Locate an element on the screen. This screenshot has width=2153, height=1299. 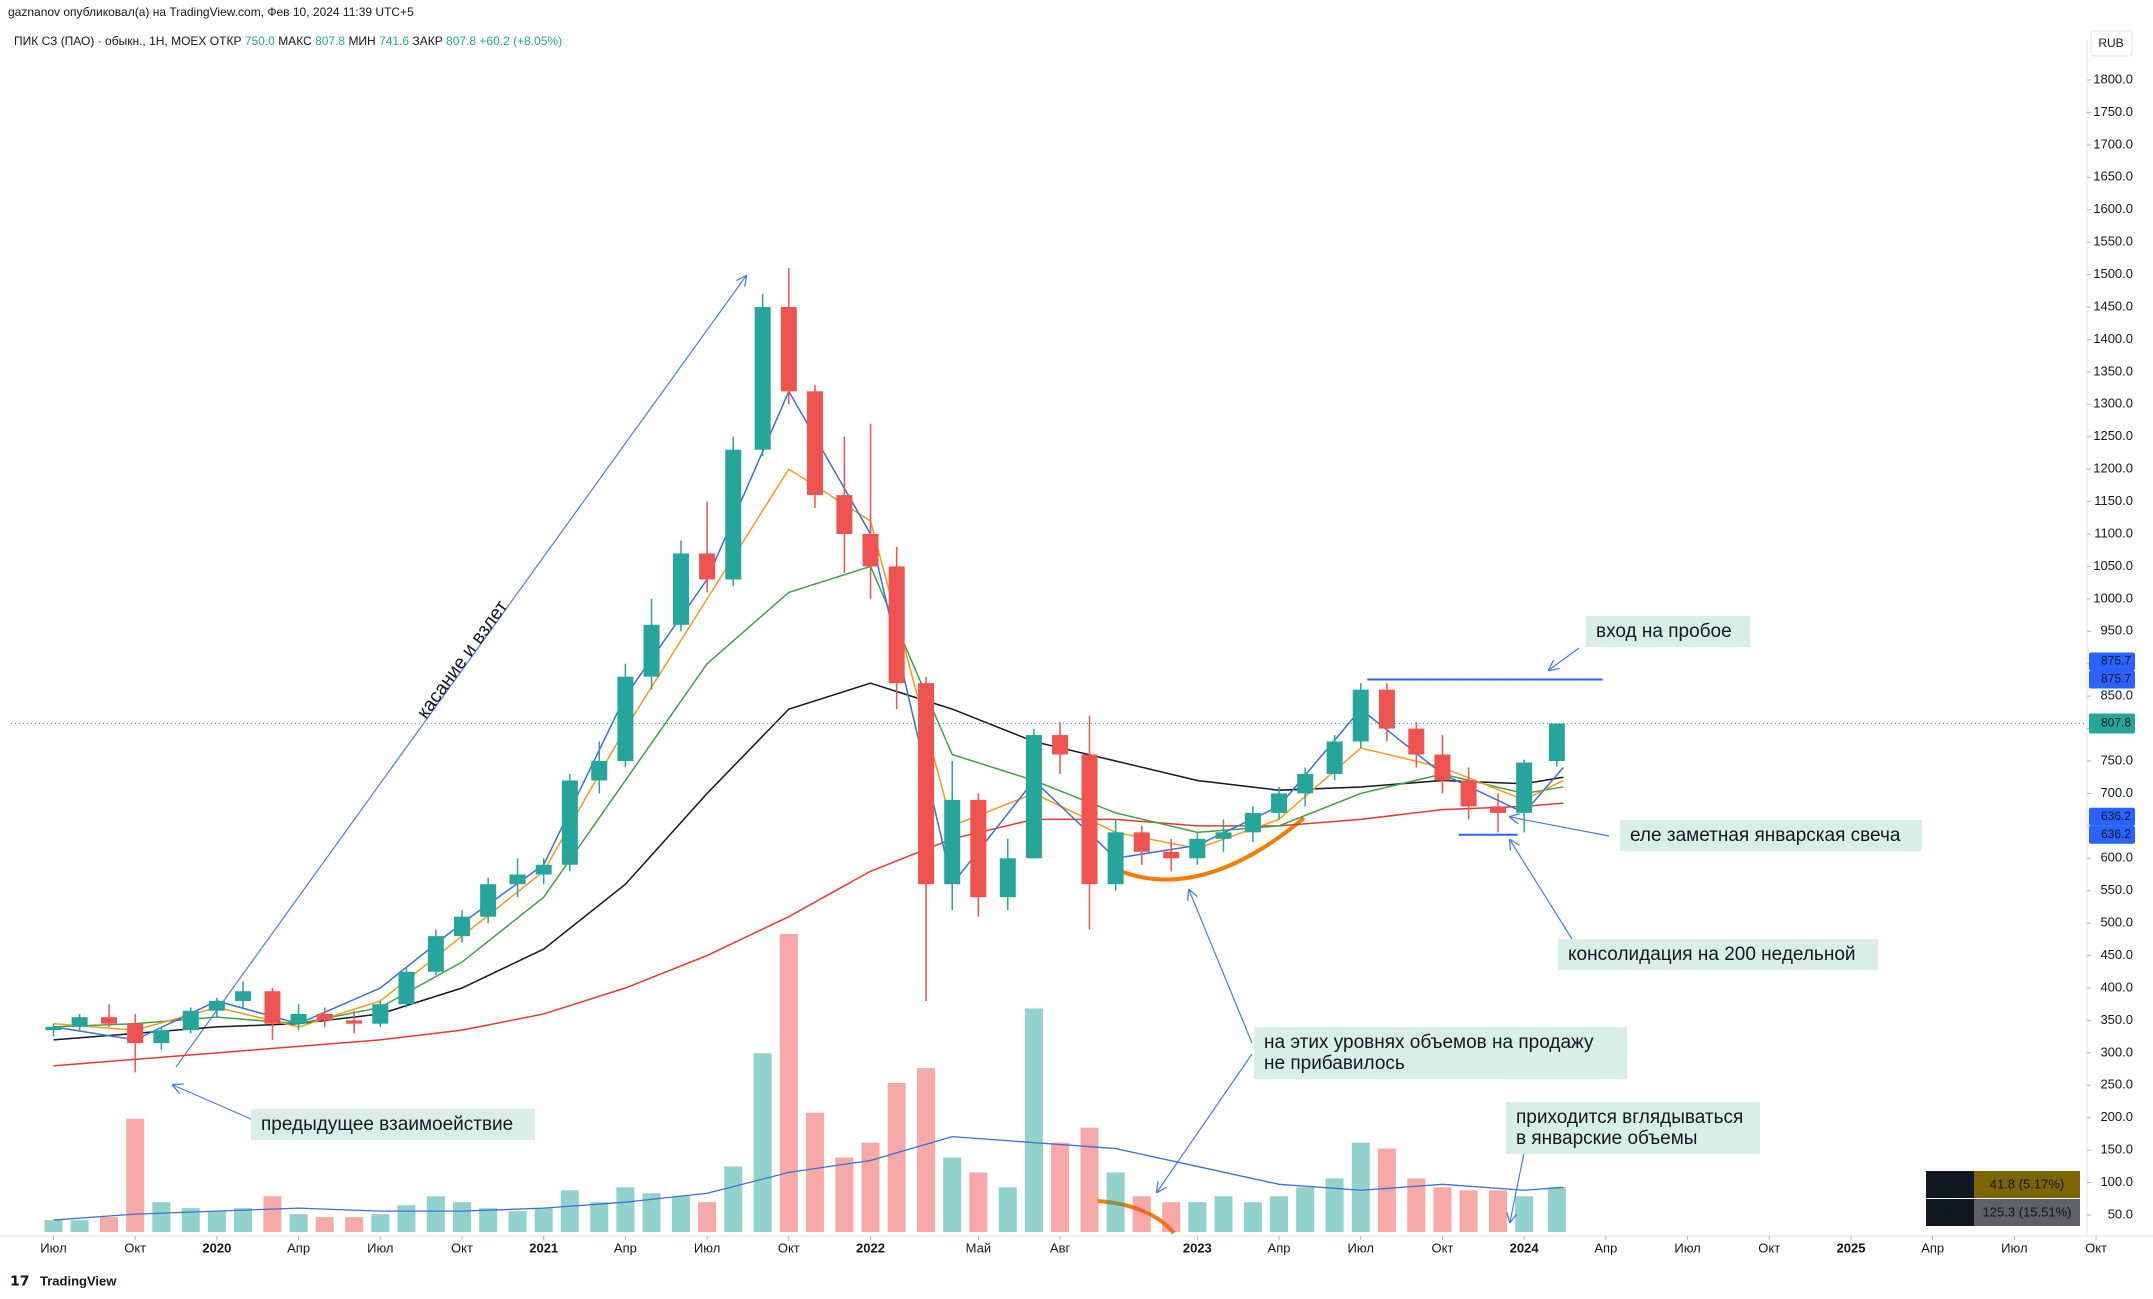
level-tag-label: 875.7 is located at coordinates (2116, 661).